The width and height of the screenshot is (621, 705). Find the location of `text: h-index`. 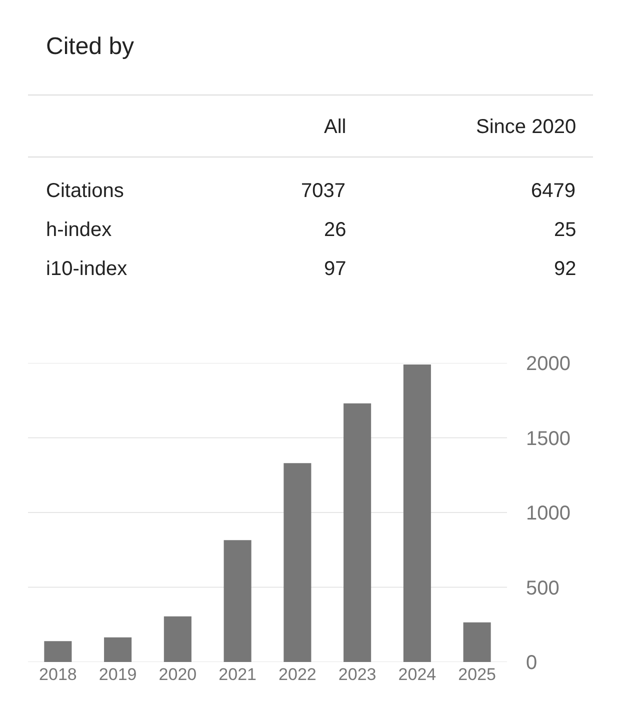

text: h-index is located at coordinates (79, 230).